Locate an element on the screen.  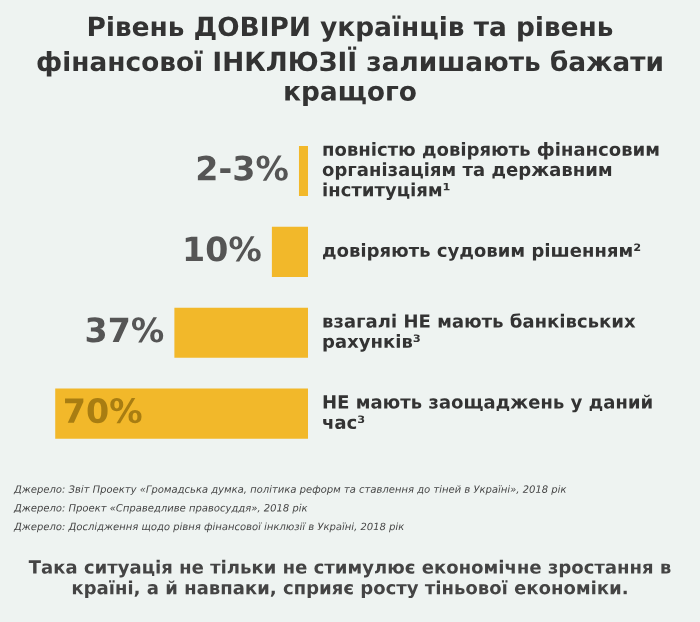
data-label: 2-3% is located at coordinates (242, 168).